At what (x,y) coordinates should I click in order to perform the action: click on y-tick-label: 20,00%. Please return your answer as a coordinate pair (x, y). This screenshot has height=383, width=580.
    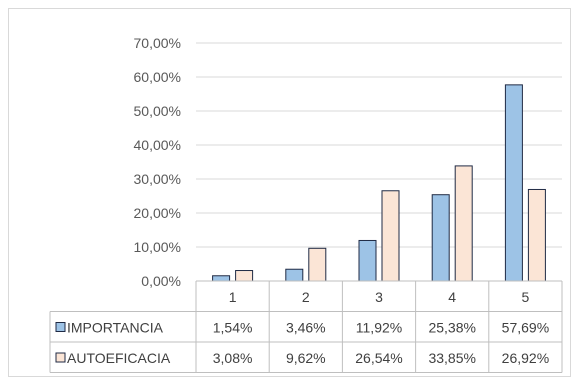
    Looking at the image, I should click on (157, 213).